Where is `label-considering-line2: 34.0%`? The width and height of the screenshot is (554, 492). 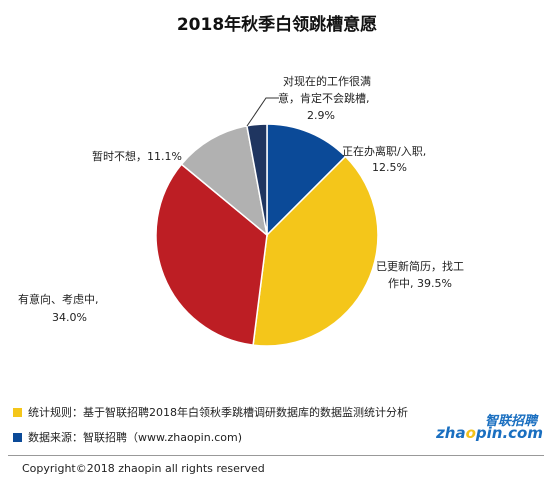 label-considering-line2: 34.0% is located at coordinates (69, 317).